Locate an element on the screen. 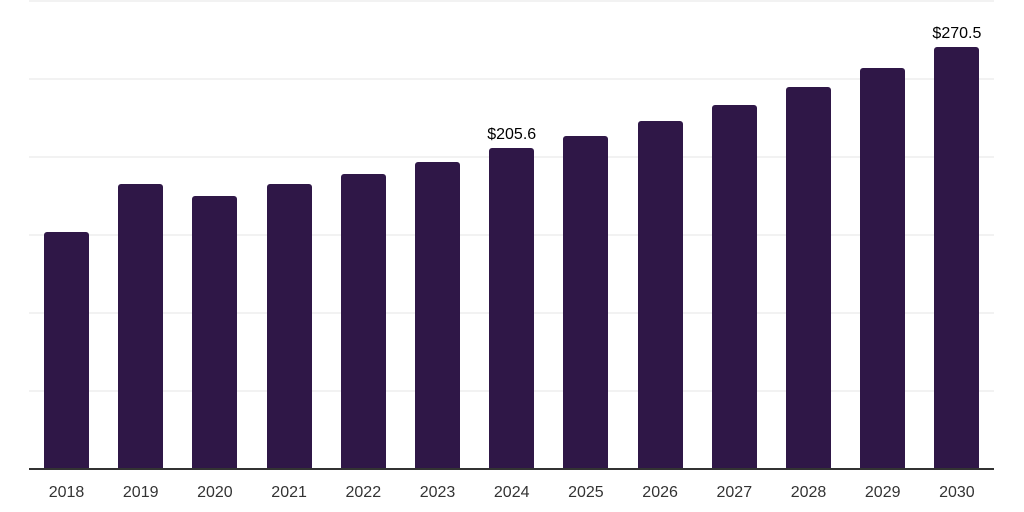  x-tick-label: 2019 is located at coordinates (140, 492).